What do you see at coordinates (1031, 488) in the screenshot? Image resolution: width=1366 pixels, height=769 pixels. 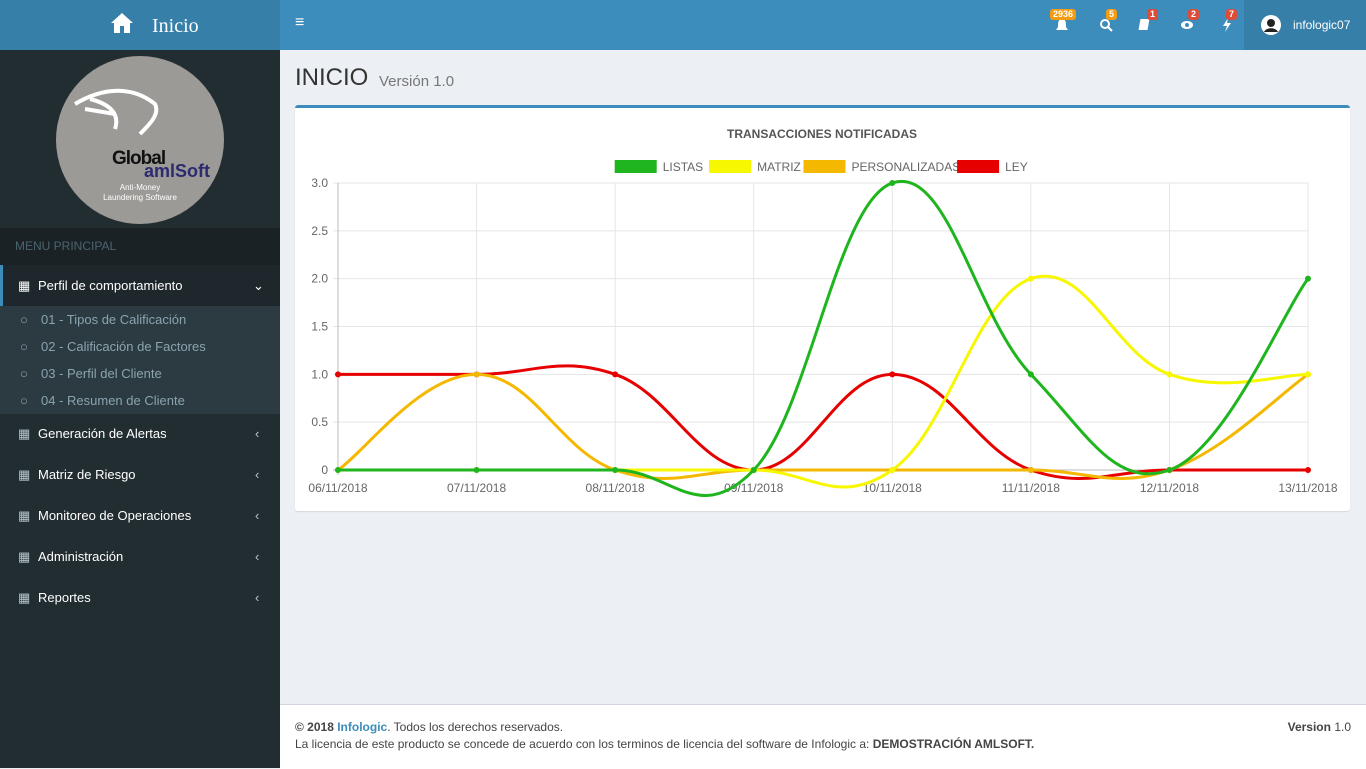 I see `x-tick-label: 11/11/2018` at bounding box center [1031, 488].